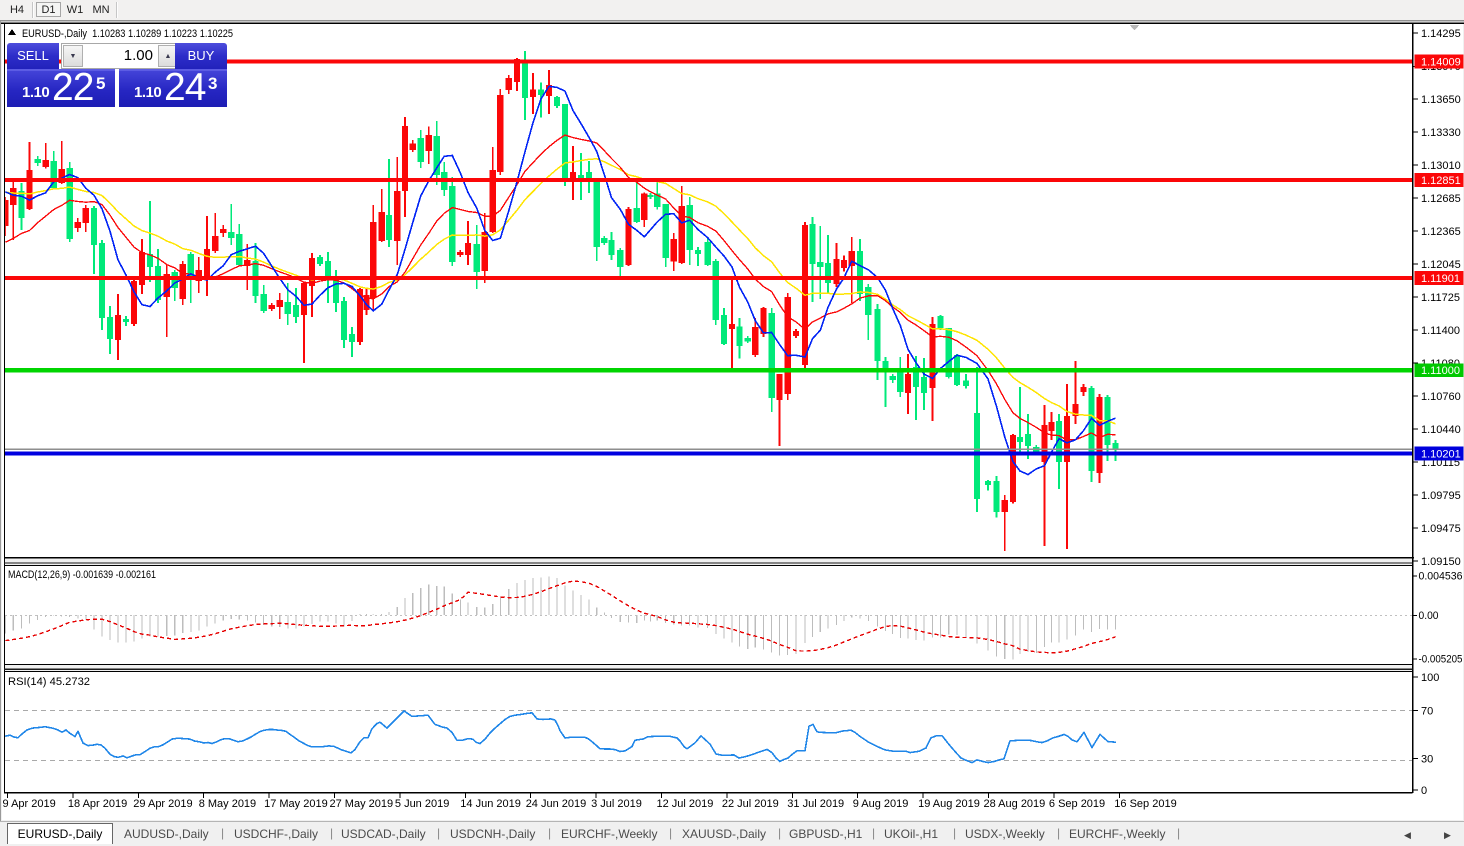 The image size is (1464, 846). Describe the element at coordinates (1441, 430) in the screenshot. I see `svg-text: 1.10440` at that location.